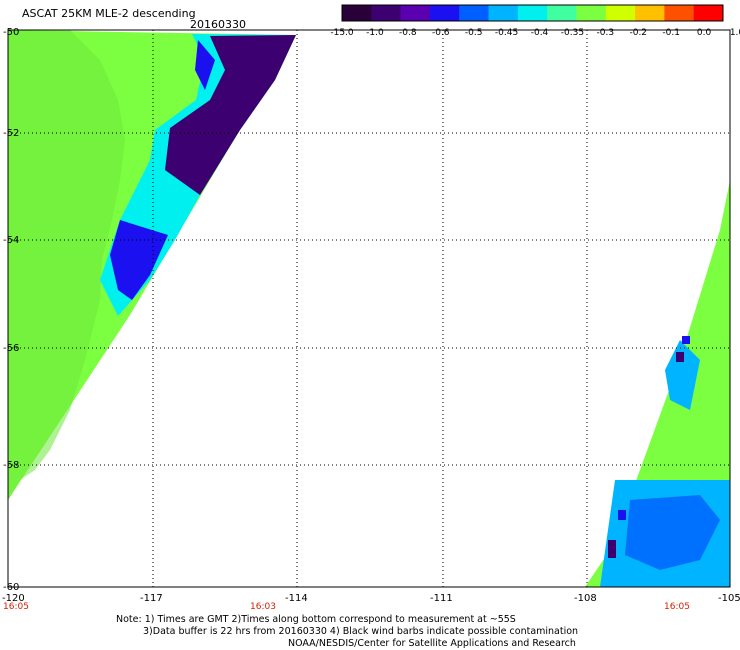 The height and width of the screenshot is (650, 740). I want to click on colorbar-label: -0.2, so click(638, 33).